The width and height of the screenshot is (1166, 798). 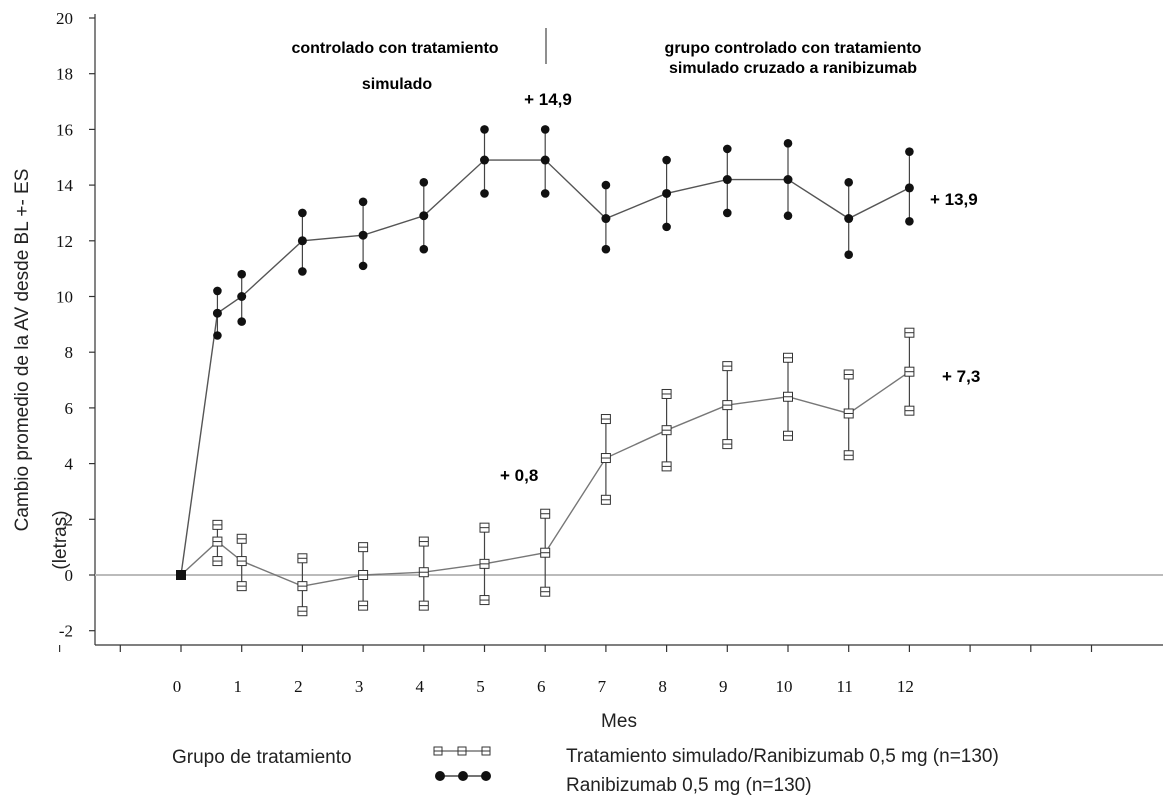 I want to click on x-tick-label: 5, so click(x=480, y=686).